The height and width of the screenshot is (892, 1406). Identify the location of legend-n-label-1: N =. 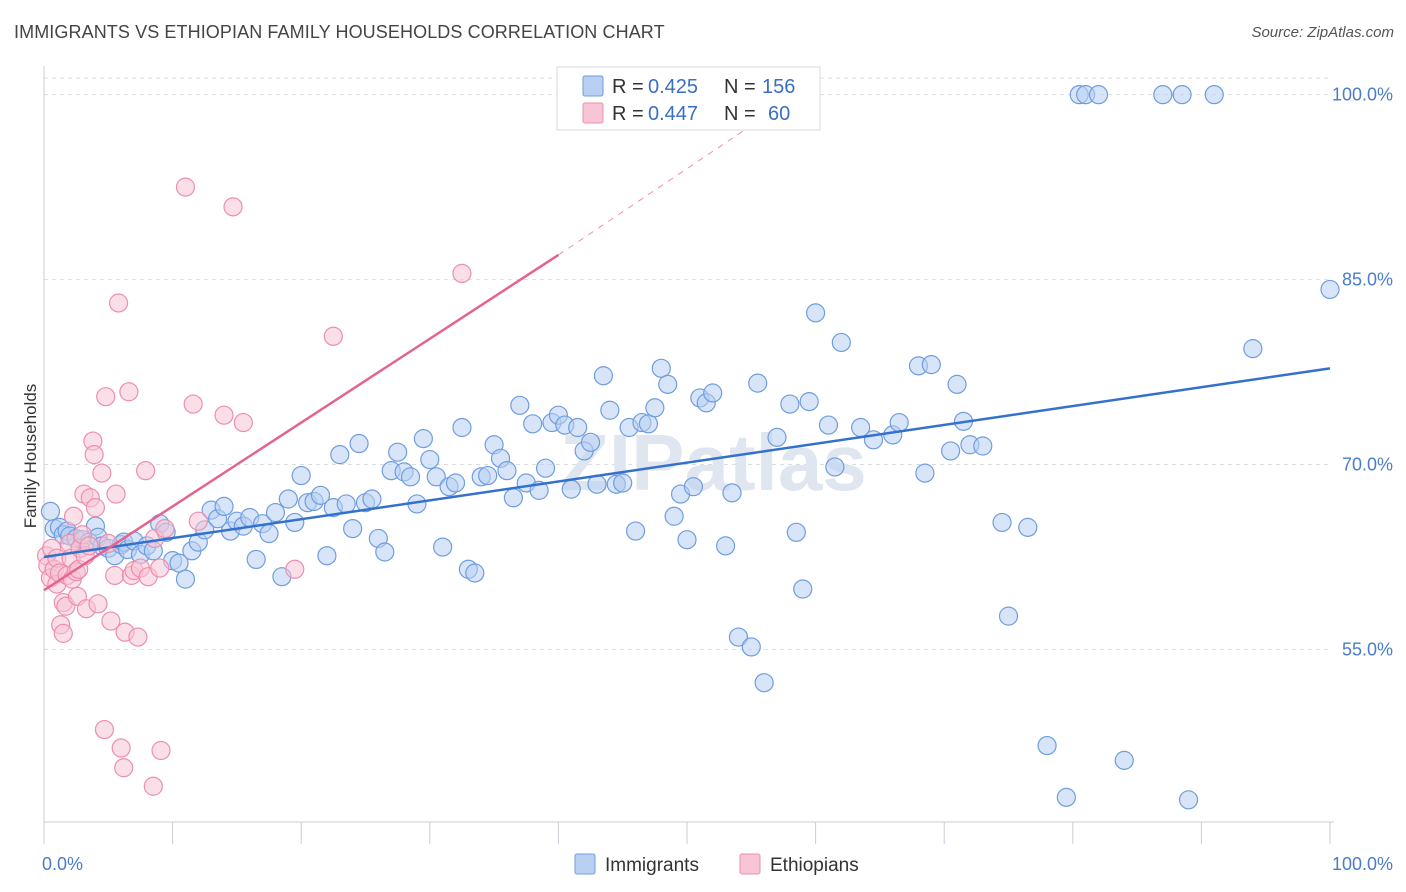
(740, 87).